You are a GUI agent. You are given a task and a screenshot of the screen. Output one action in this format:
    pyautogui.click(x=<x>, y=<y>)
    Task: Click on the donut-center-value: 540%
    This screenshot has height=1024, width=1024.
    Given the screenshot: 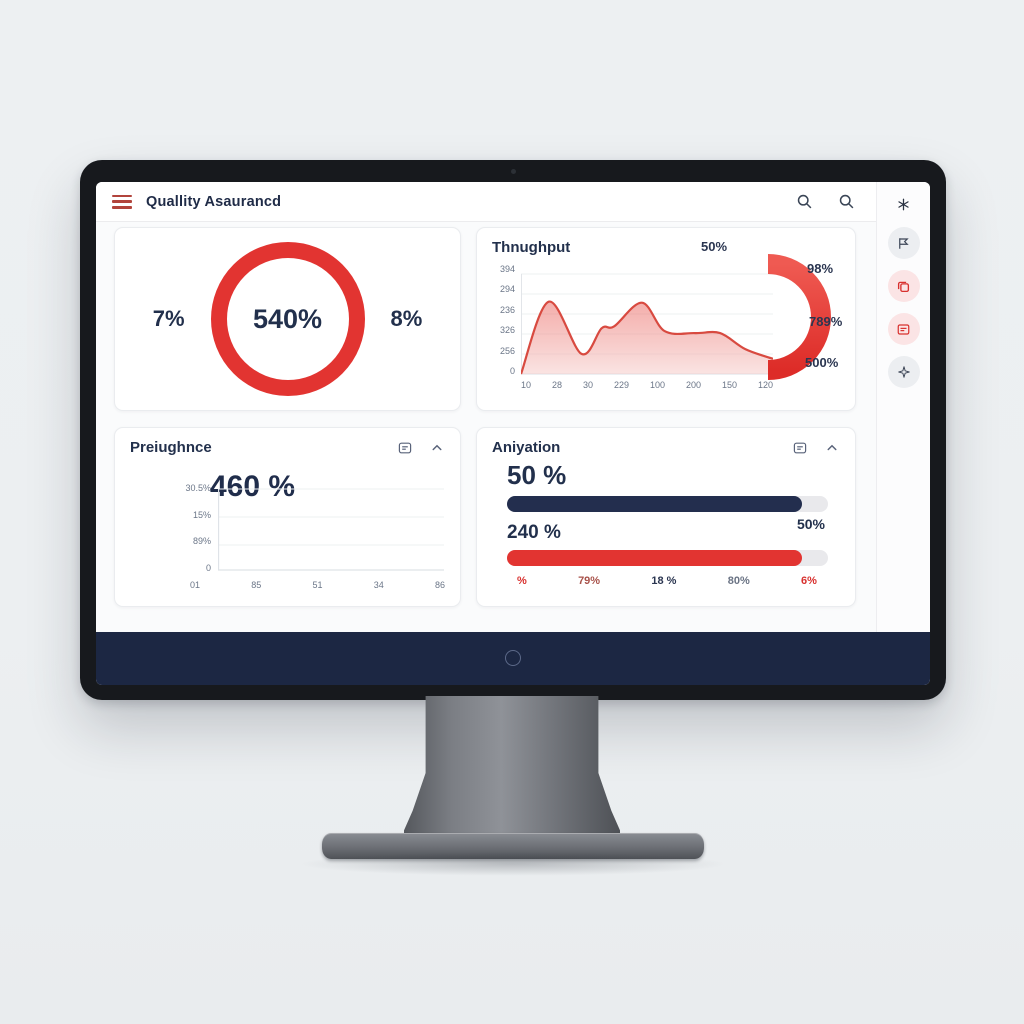 What is the action you would take?
    pyautogui.click(x=287, y=318)
    